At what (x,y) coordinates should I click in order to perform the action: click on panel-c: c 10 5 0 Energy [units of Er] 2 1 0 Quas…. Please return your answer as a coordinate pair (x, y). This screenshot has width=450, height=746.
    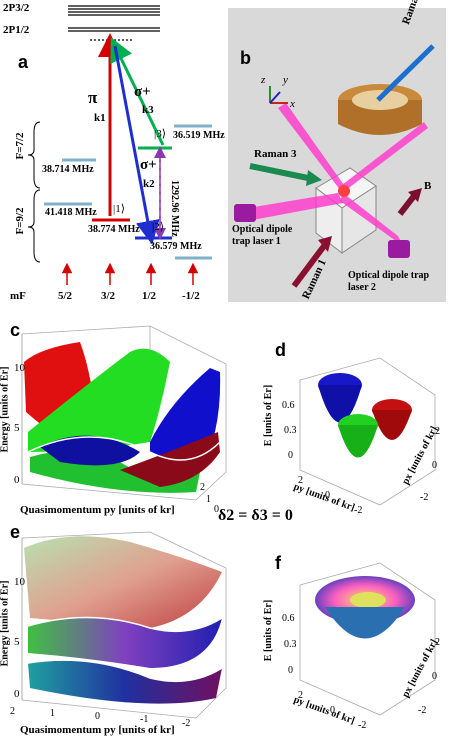
    Looking at the image, I should click on (117, 418).